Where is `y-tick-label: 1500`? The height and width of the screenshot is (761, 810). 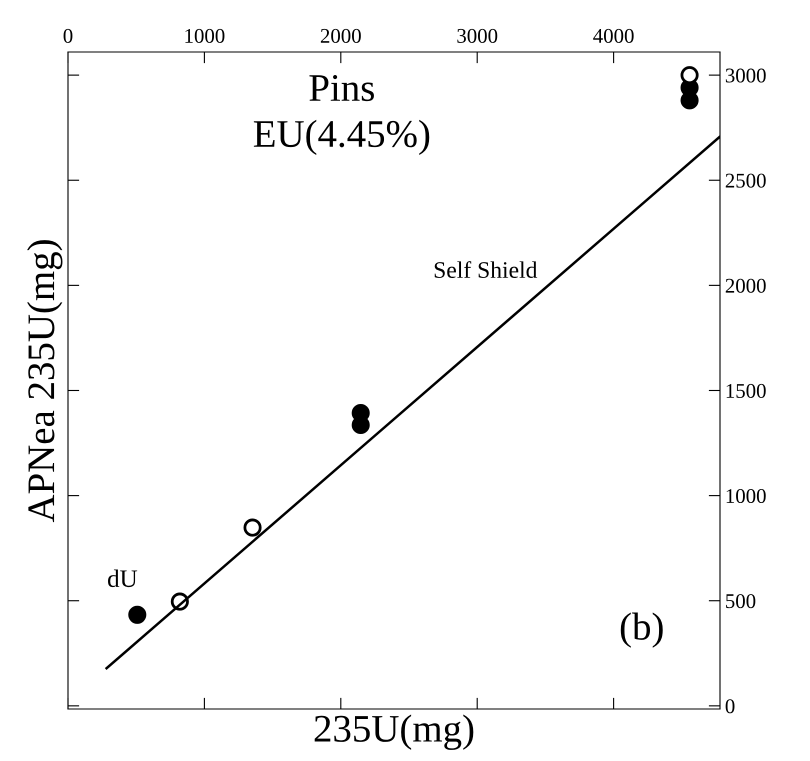 y-tick-label: 1500 is located at coordinates (746, 391).